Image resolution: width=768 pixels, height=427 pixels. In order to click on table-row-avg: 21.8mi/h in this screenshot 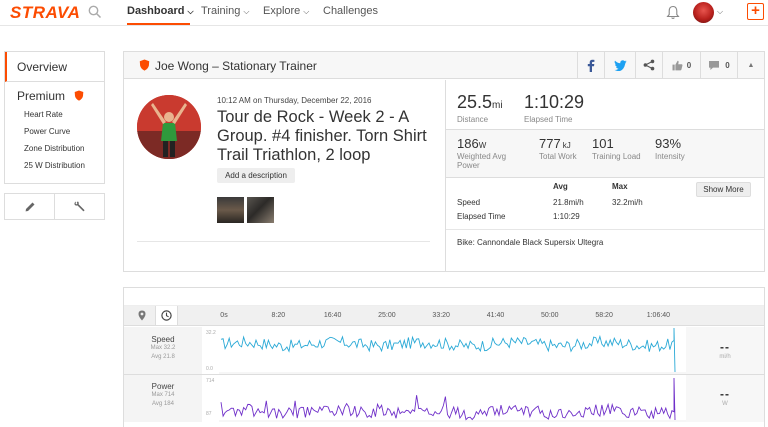, I will do `click(568, 202)`.